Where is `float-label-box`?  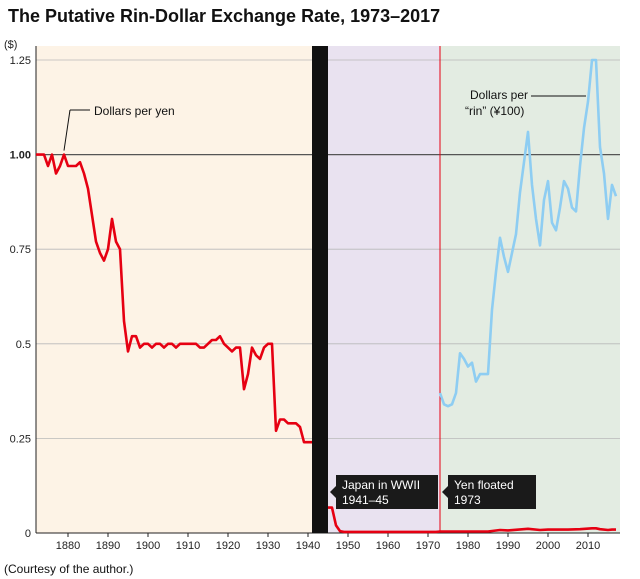 float-label-box is located at coordinates (492, 492).